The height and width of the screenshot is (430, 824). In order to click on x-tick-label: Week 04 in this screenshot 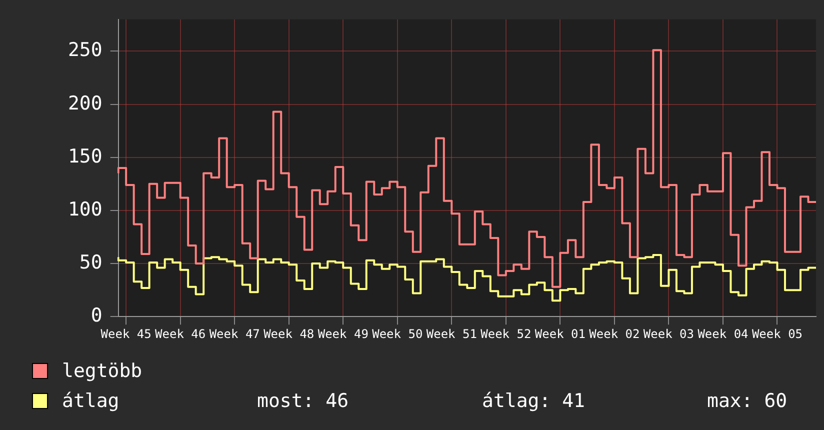, I will do `click(723, 333)`.